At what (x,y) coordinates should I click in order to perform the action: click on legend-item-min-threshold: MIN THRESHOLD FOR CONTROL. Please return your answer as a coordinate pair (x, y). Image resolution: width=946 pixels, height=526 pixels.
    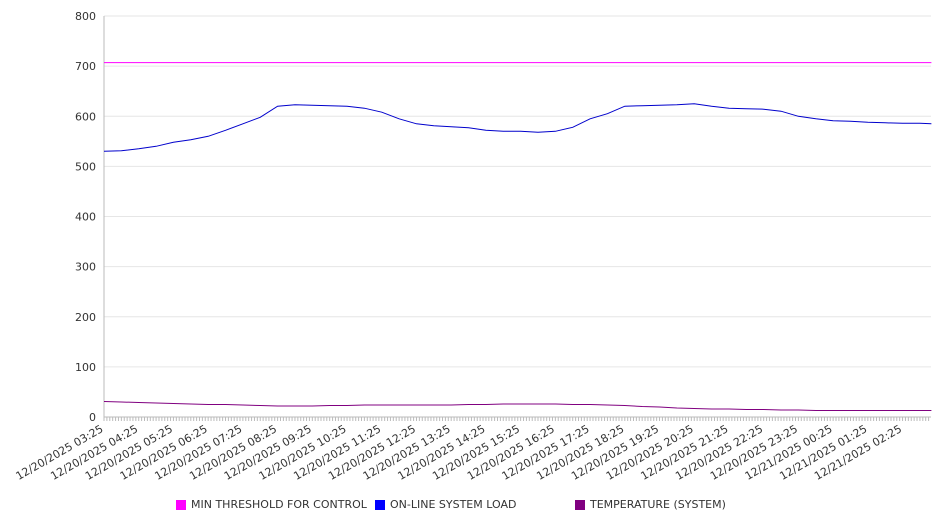
    Looking at the image, I should click on (271, 504).